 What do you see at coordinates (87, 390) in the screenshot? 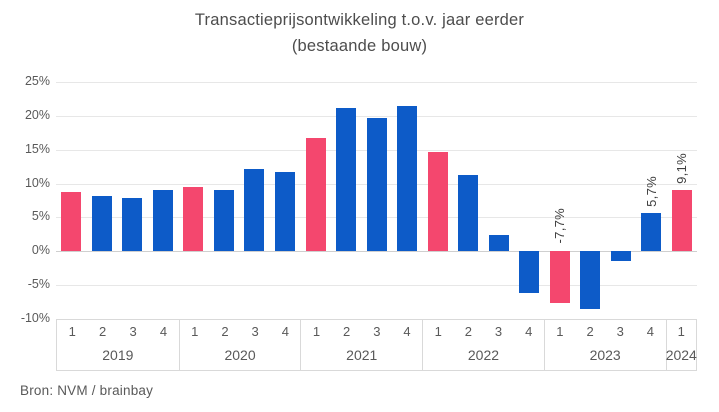
I see `source-caption: Bron: NVM / brainbay` at bounding box center [87, 390].